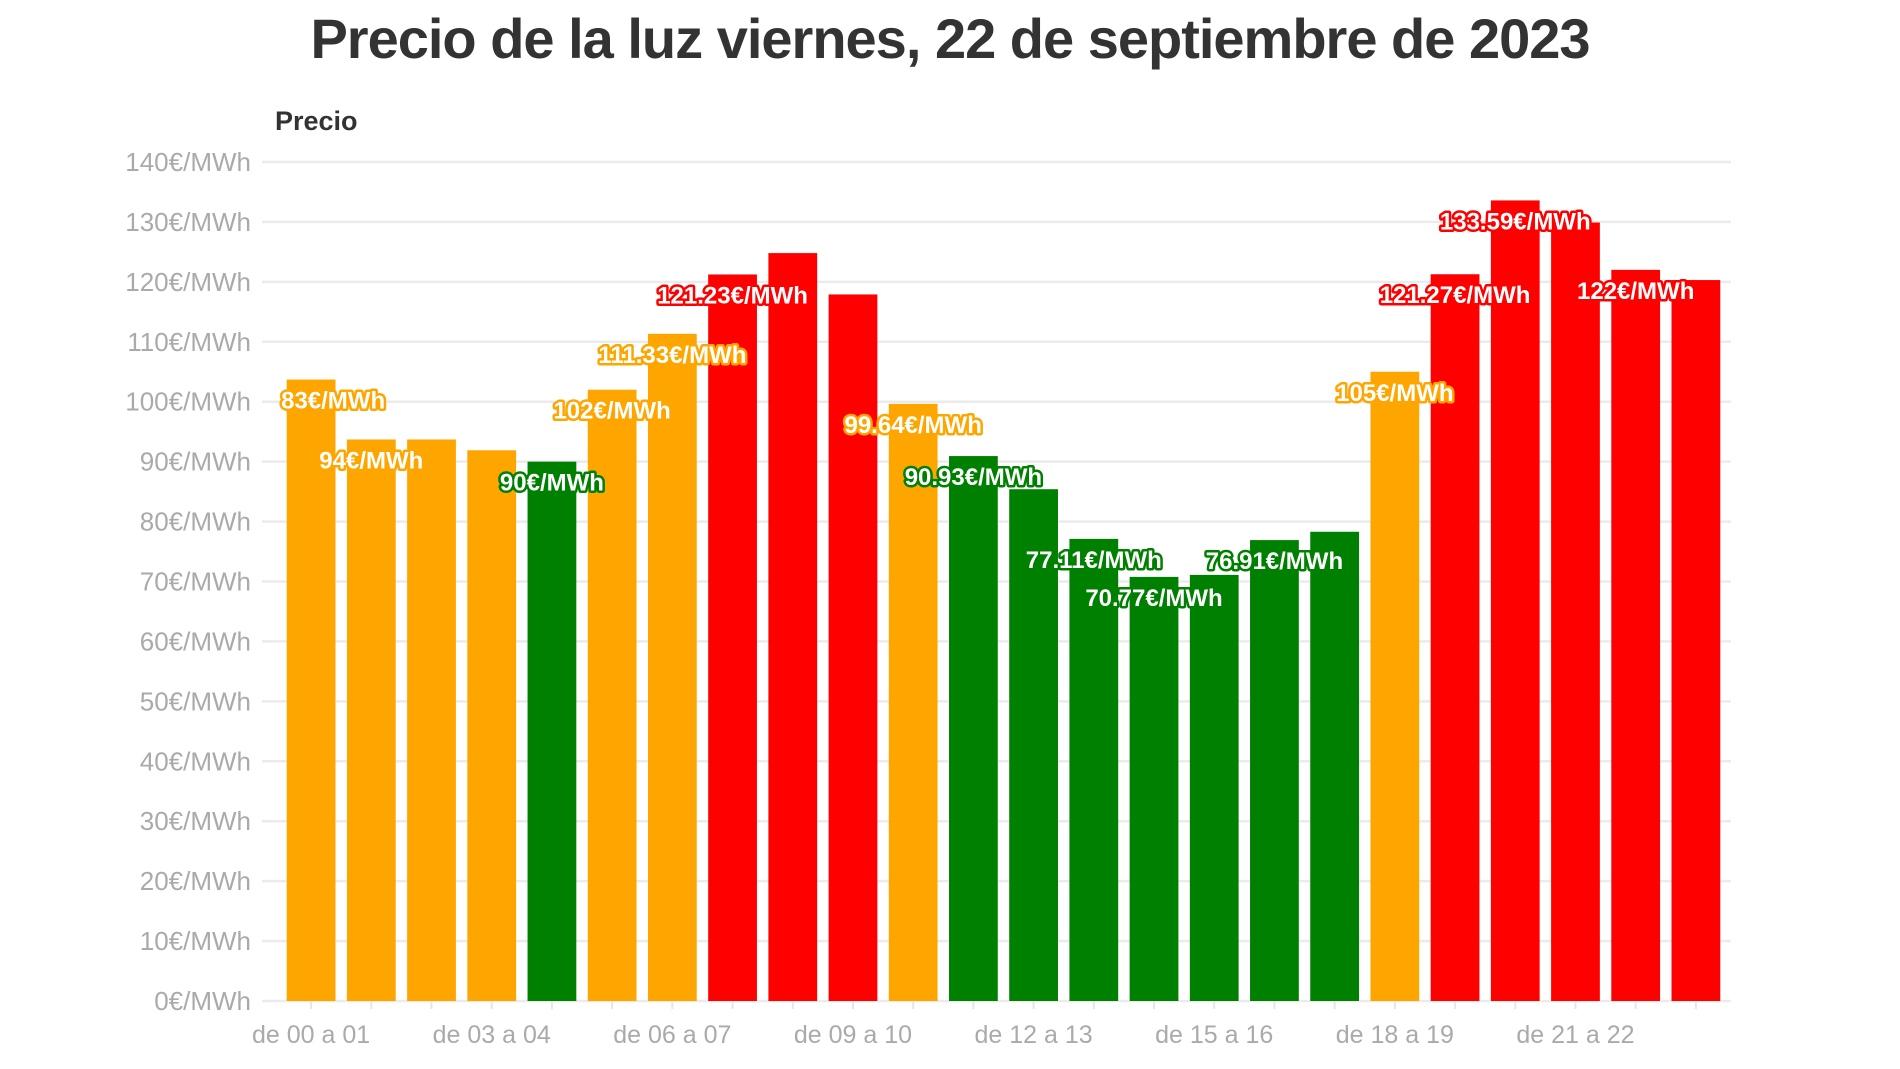 This screenshot has width=1900, height=1069. I want to click on x-tick-label: de 21 a 22, so click(1575, 1035).